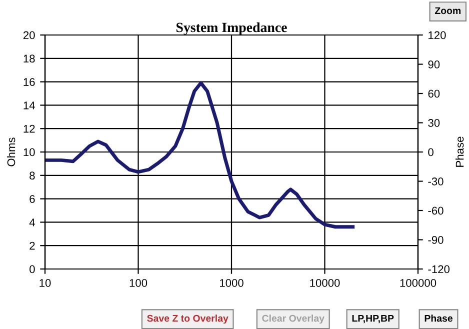 The image size is (469, 329). What do you see at coordinates (434, 94) in the screenshot?
I see `y2-tick-label: 60` at bounding box center [434, 94].